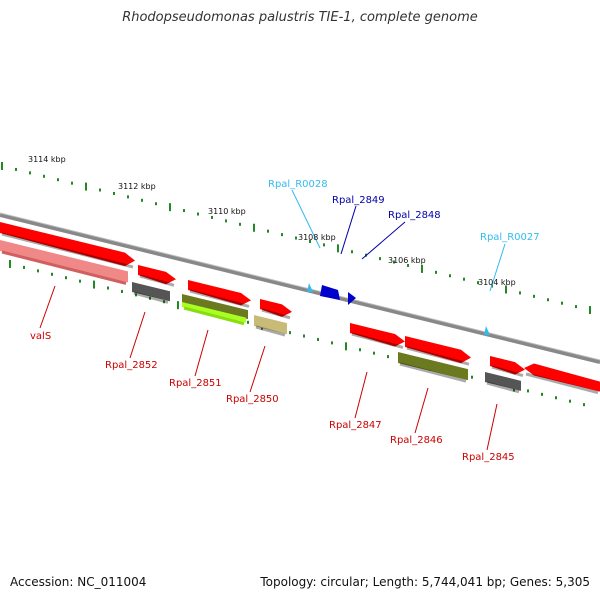 Image resolution: width=600 pixels, height=600 pixels. Describe the element at coordinates (317, 237) in the screenshot. I see `scale-label: 3108 kbp` at that location.